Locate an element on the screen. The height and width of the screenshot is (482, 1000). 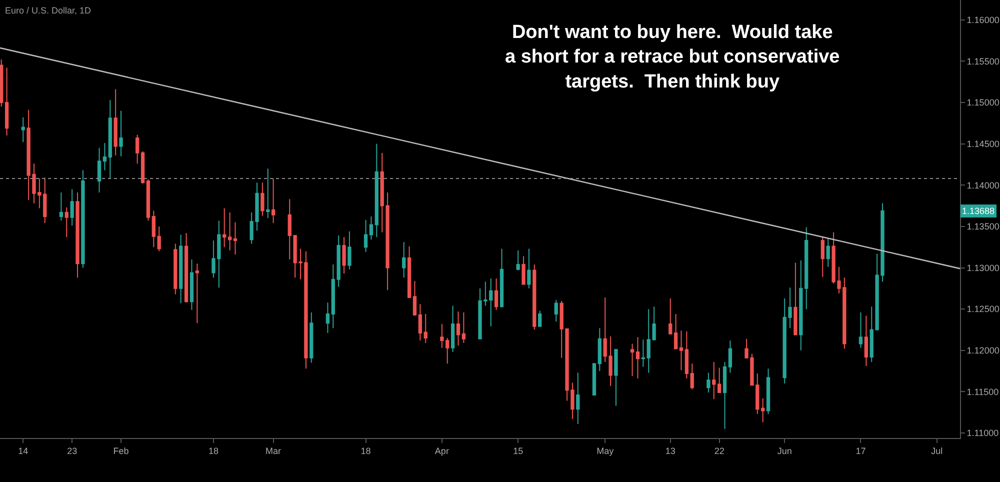
x-tick-label: Jul is located at coordinates (937, 451).